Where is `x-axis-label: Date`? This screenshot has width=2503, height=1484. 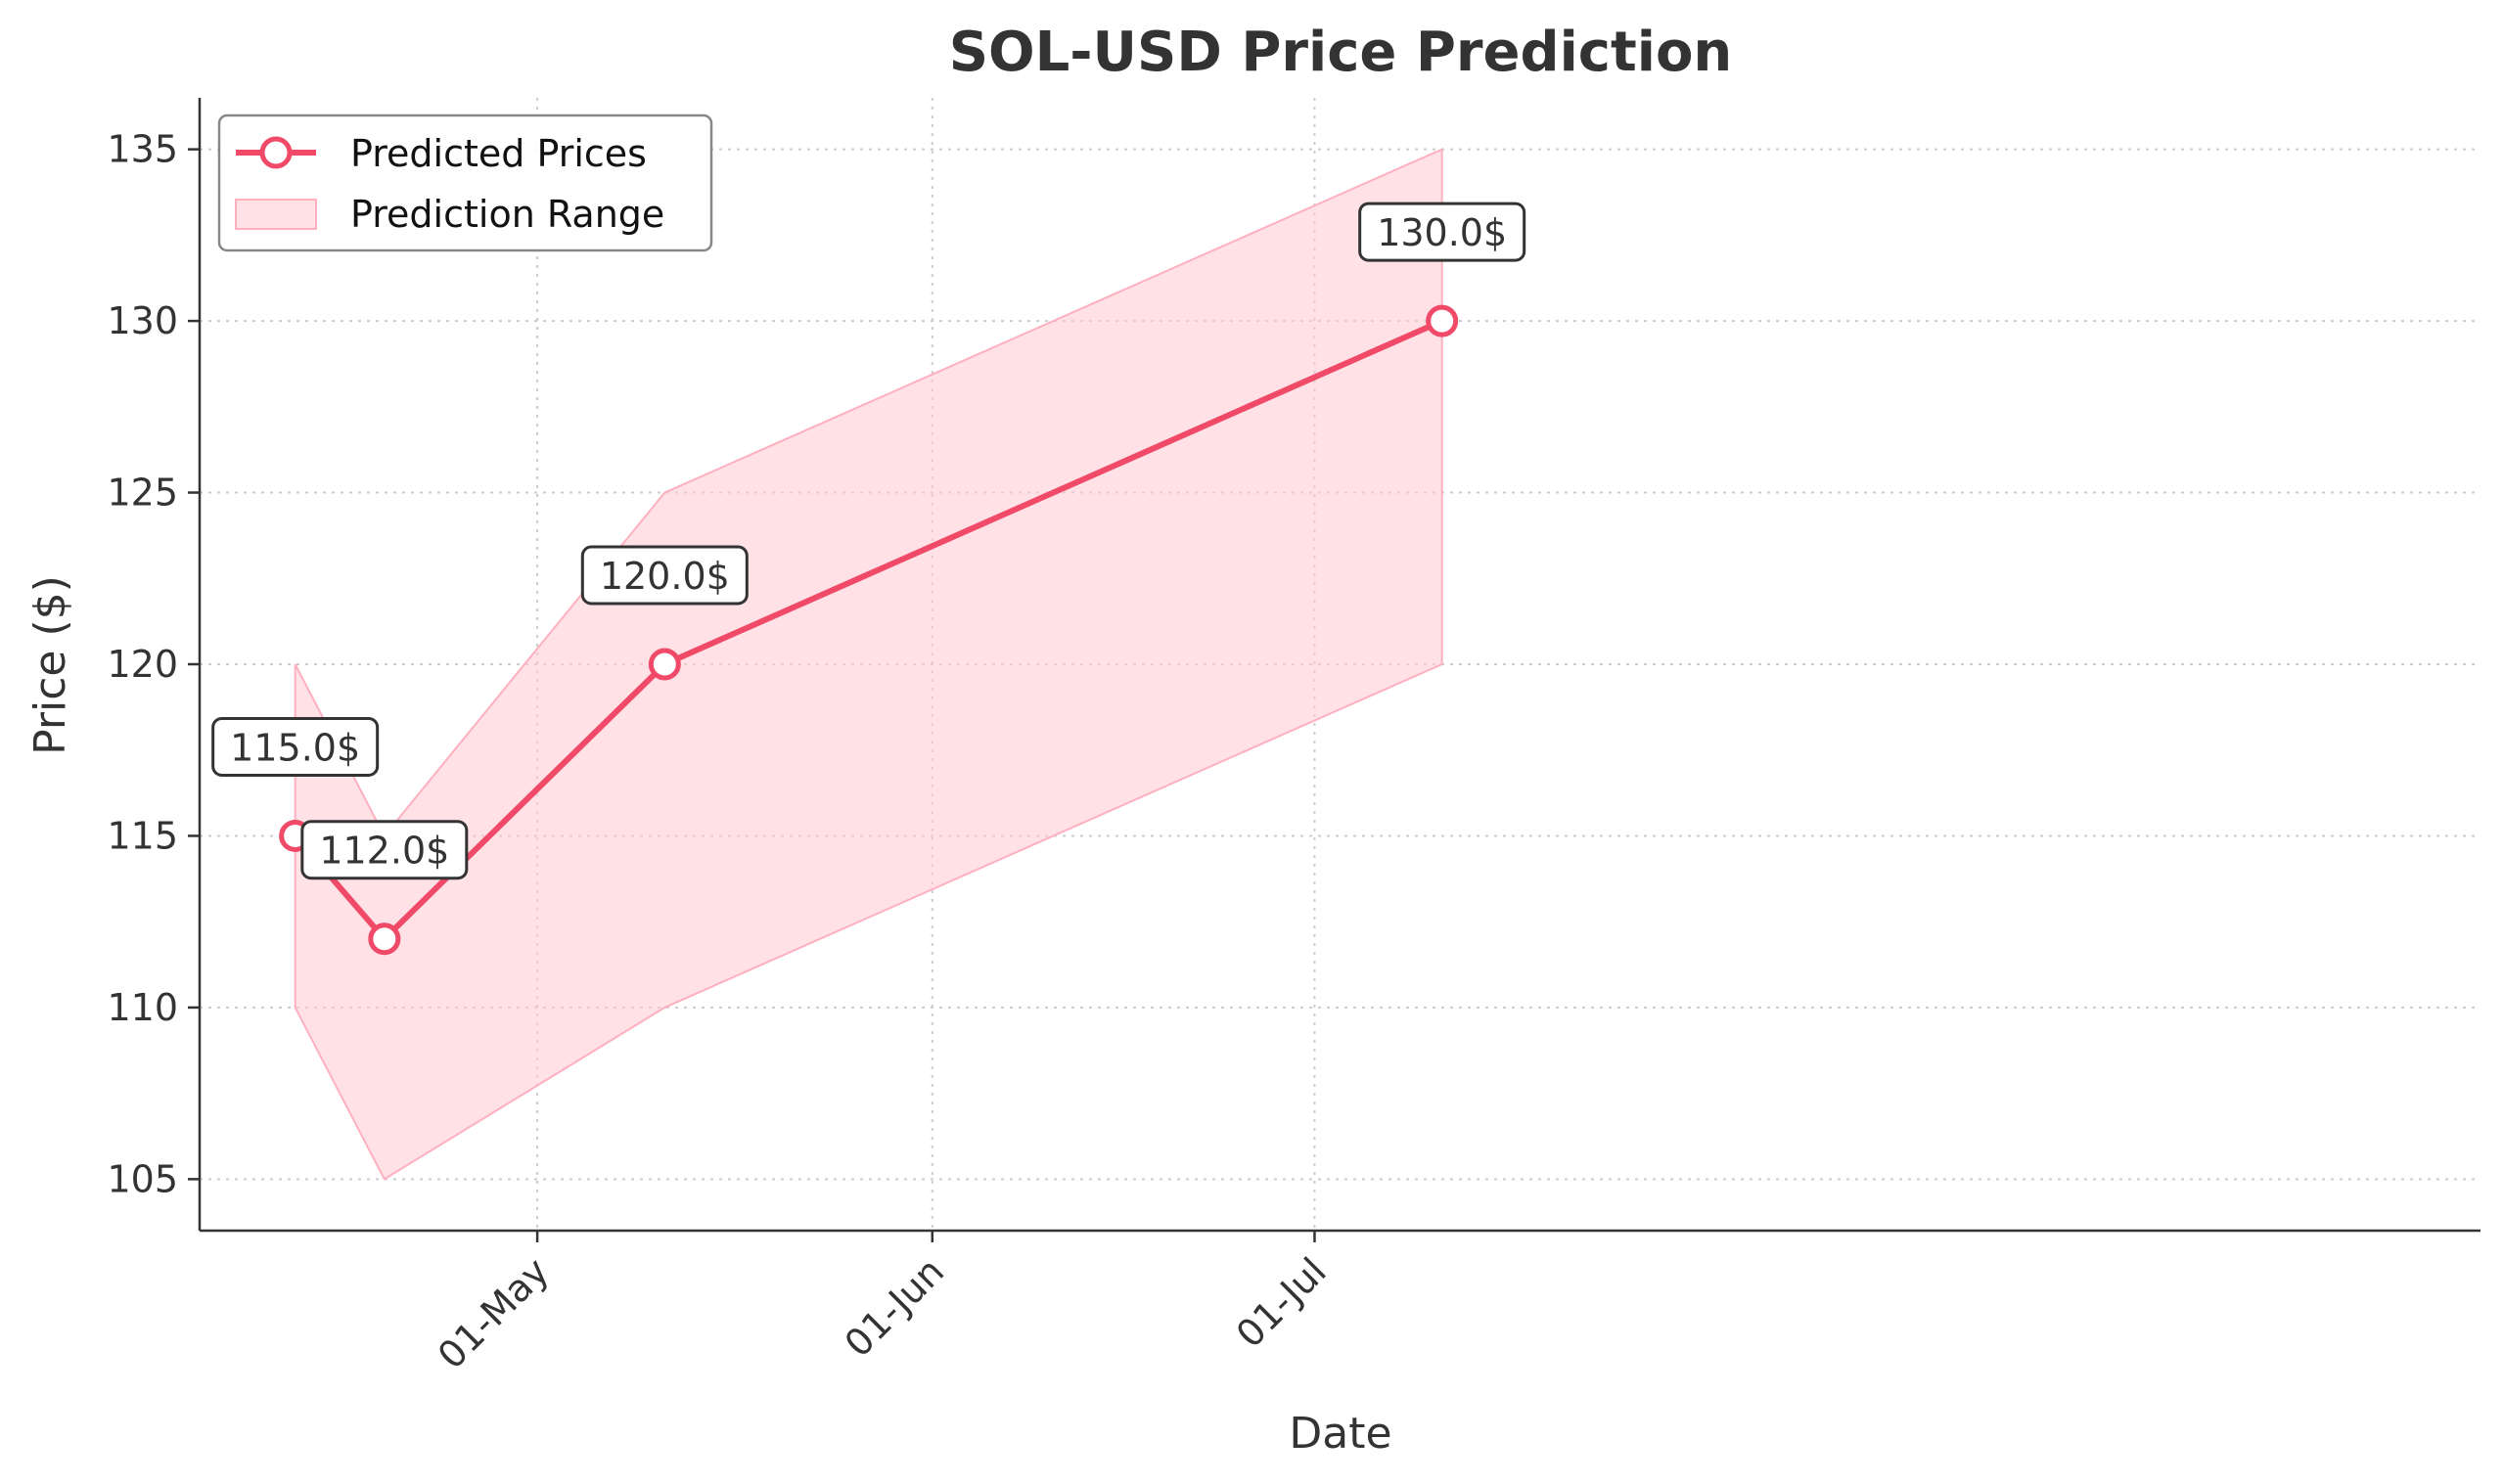 x-axis-label: Date is located at coordinates (1340, 1434).